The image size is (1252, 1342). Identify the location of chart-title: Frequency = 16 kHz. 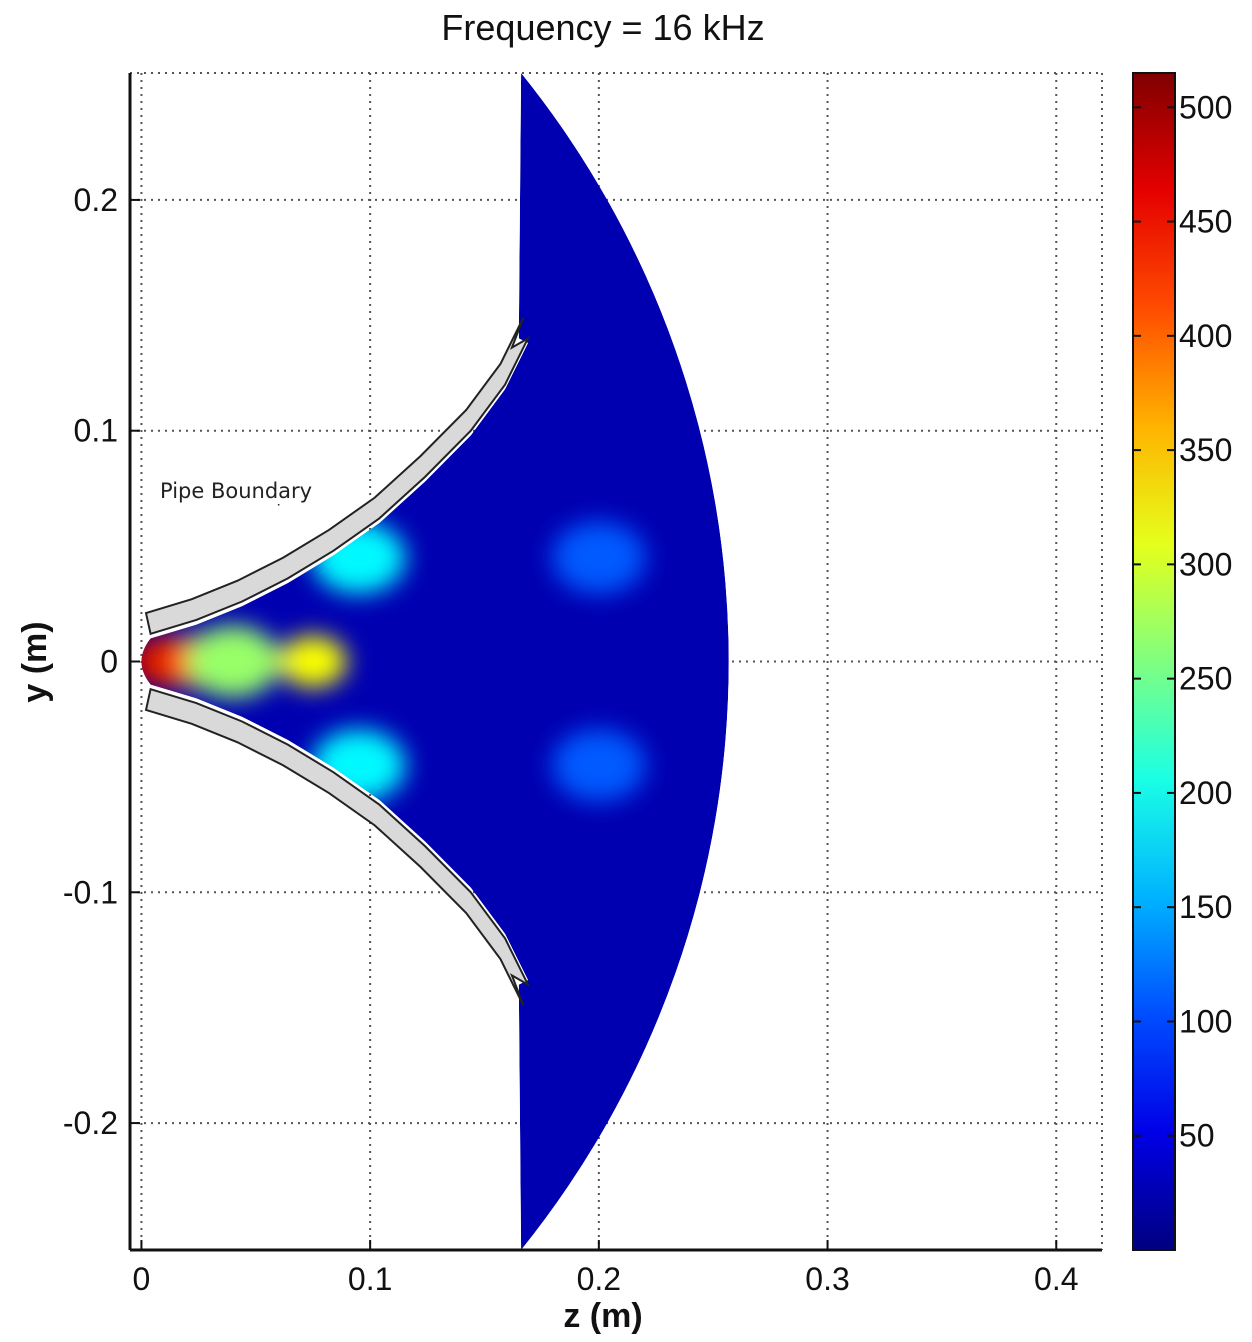
(602, 27).